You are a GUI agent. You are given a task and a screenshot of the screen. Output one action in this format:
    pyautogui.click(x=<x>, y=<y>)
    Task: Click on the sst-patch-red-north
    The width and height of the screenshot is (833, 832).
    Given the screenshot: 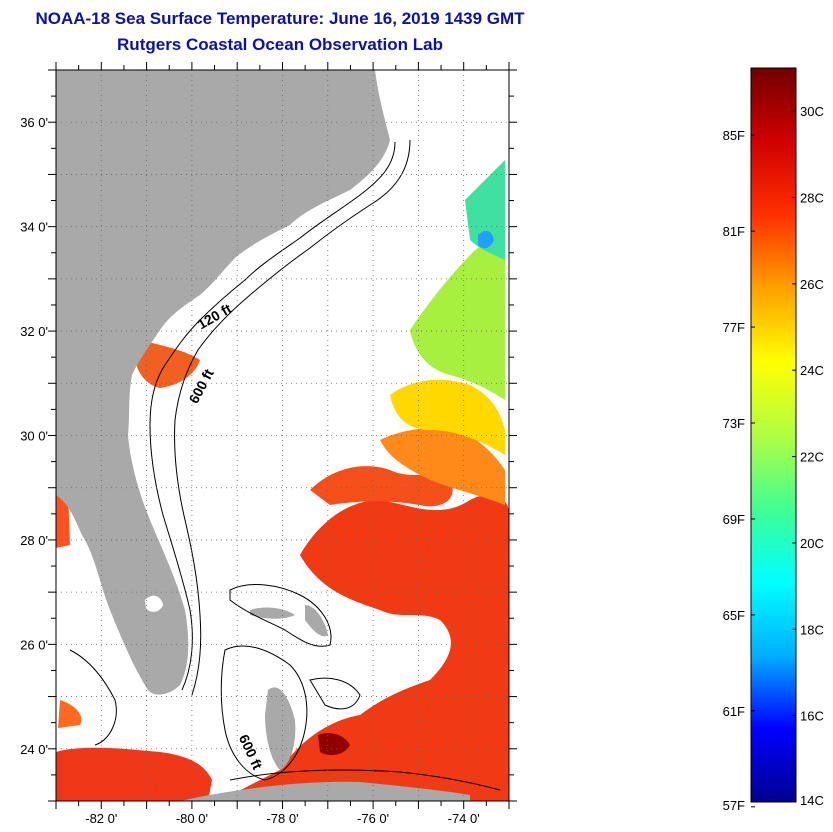 What is the action you would take?
    pyautogui.click(x=381, y=486)
    